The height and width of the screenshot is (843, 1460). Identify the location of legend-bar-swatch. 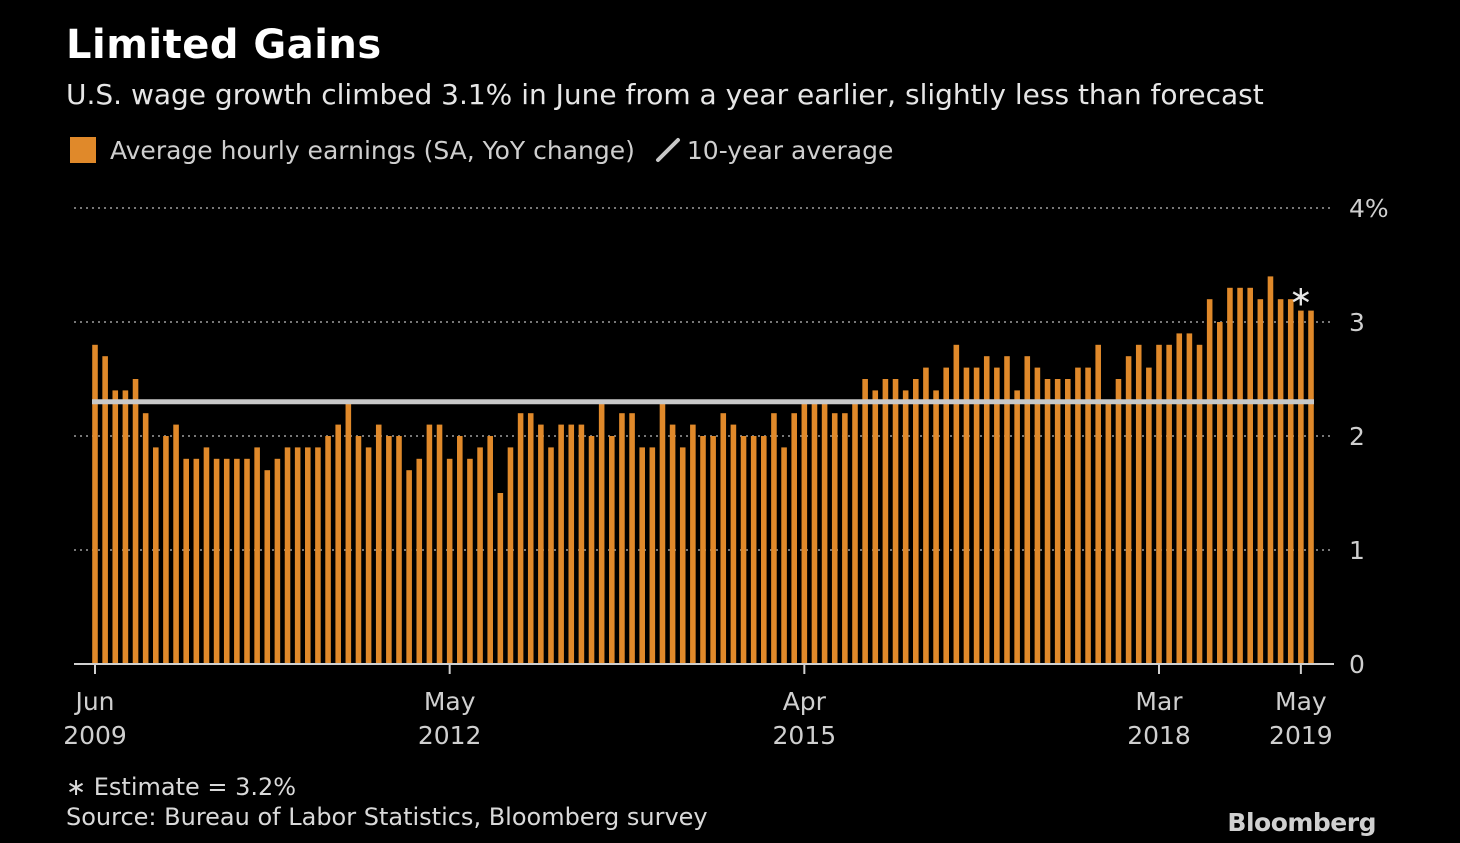
(83, 150).